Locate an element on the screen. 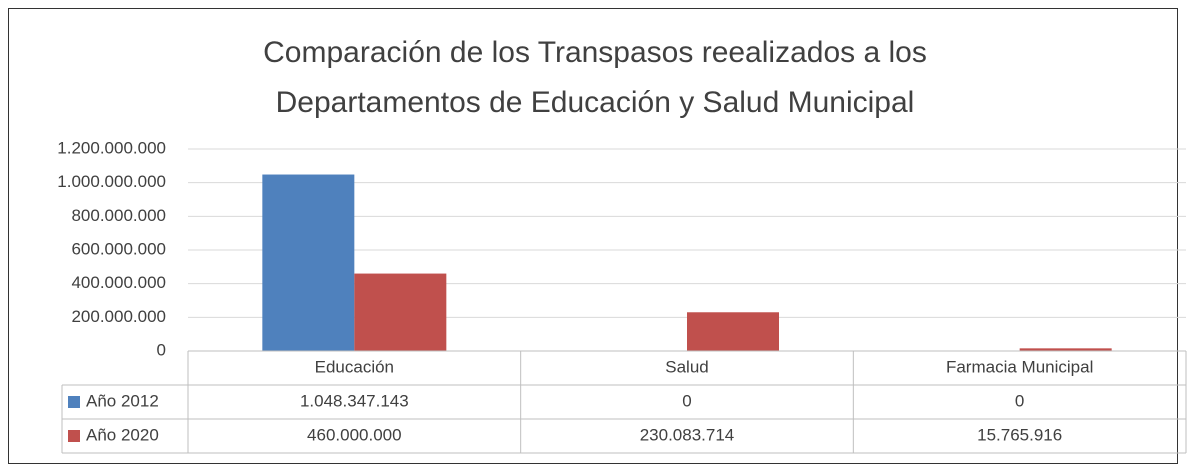 The height and width of the screenshot is (474, 1190). x-tick-label: Salud is located at coordinates (686, 366).